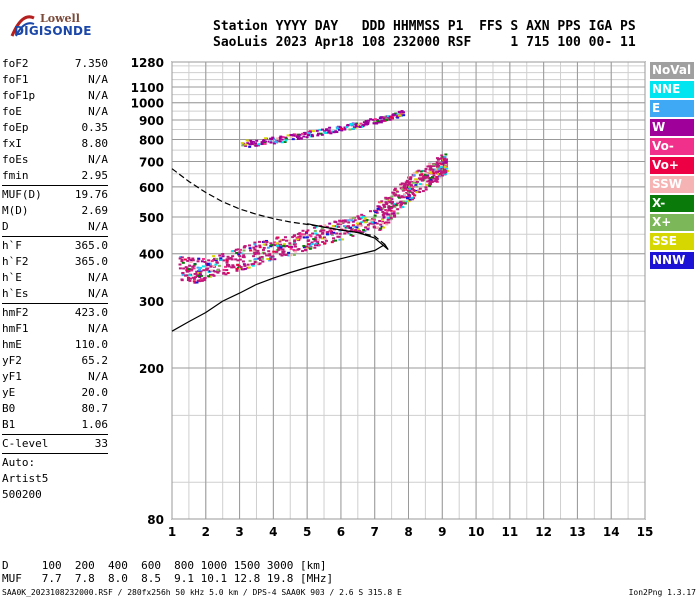  I want to click on x-tick-label: 4, so click(273, 532).